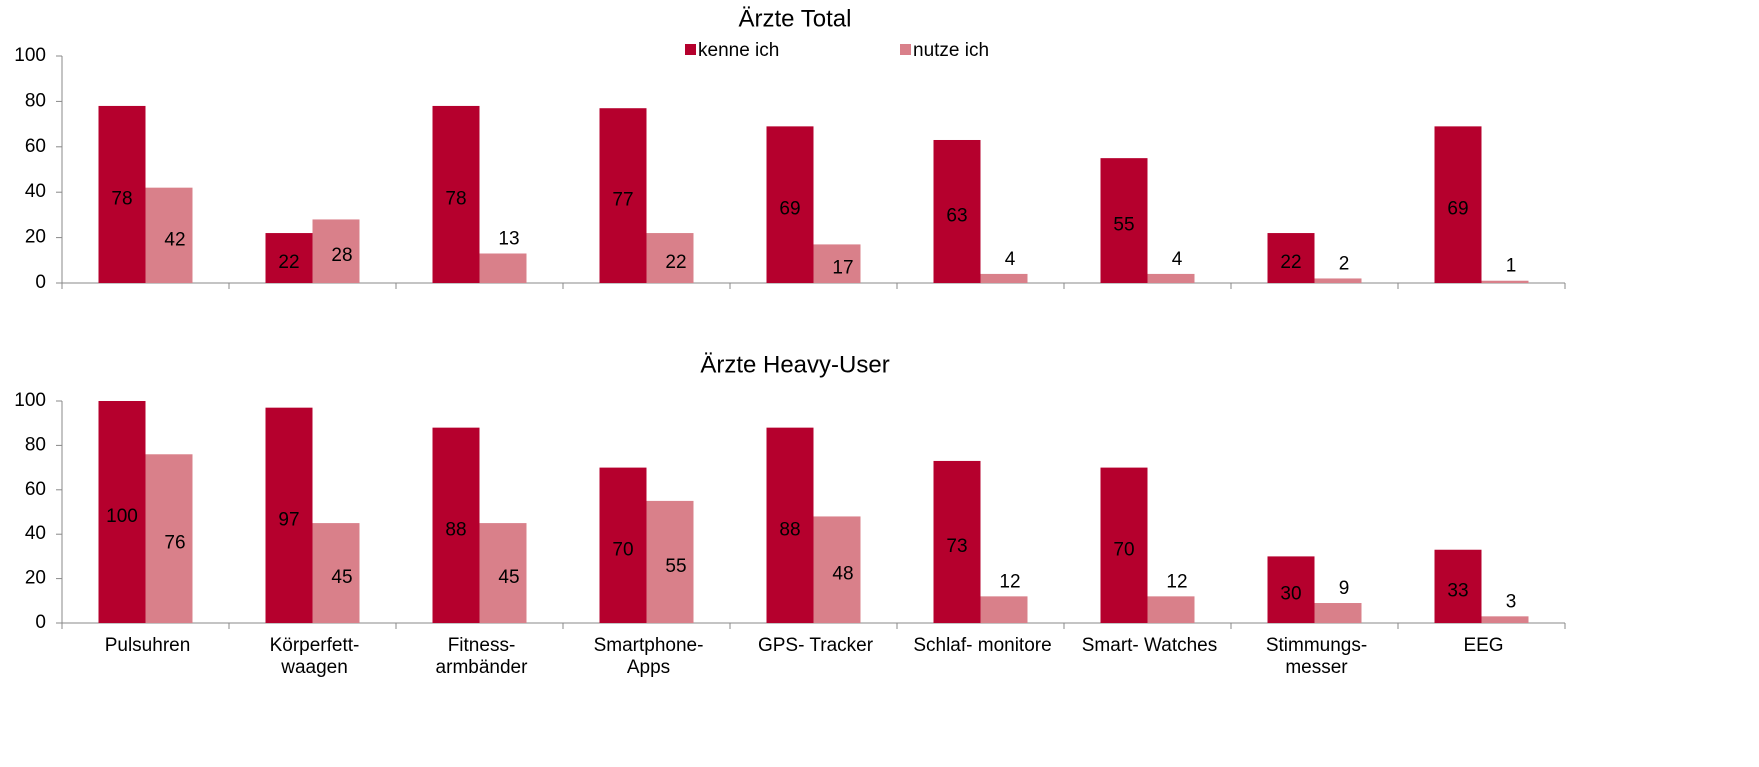  I want to click on data-label: 73, so click(956, 546).